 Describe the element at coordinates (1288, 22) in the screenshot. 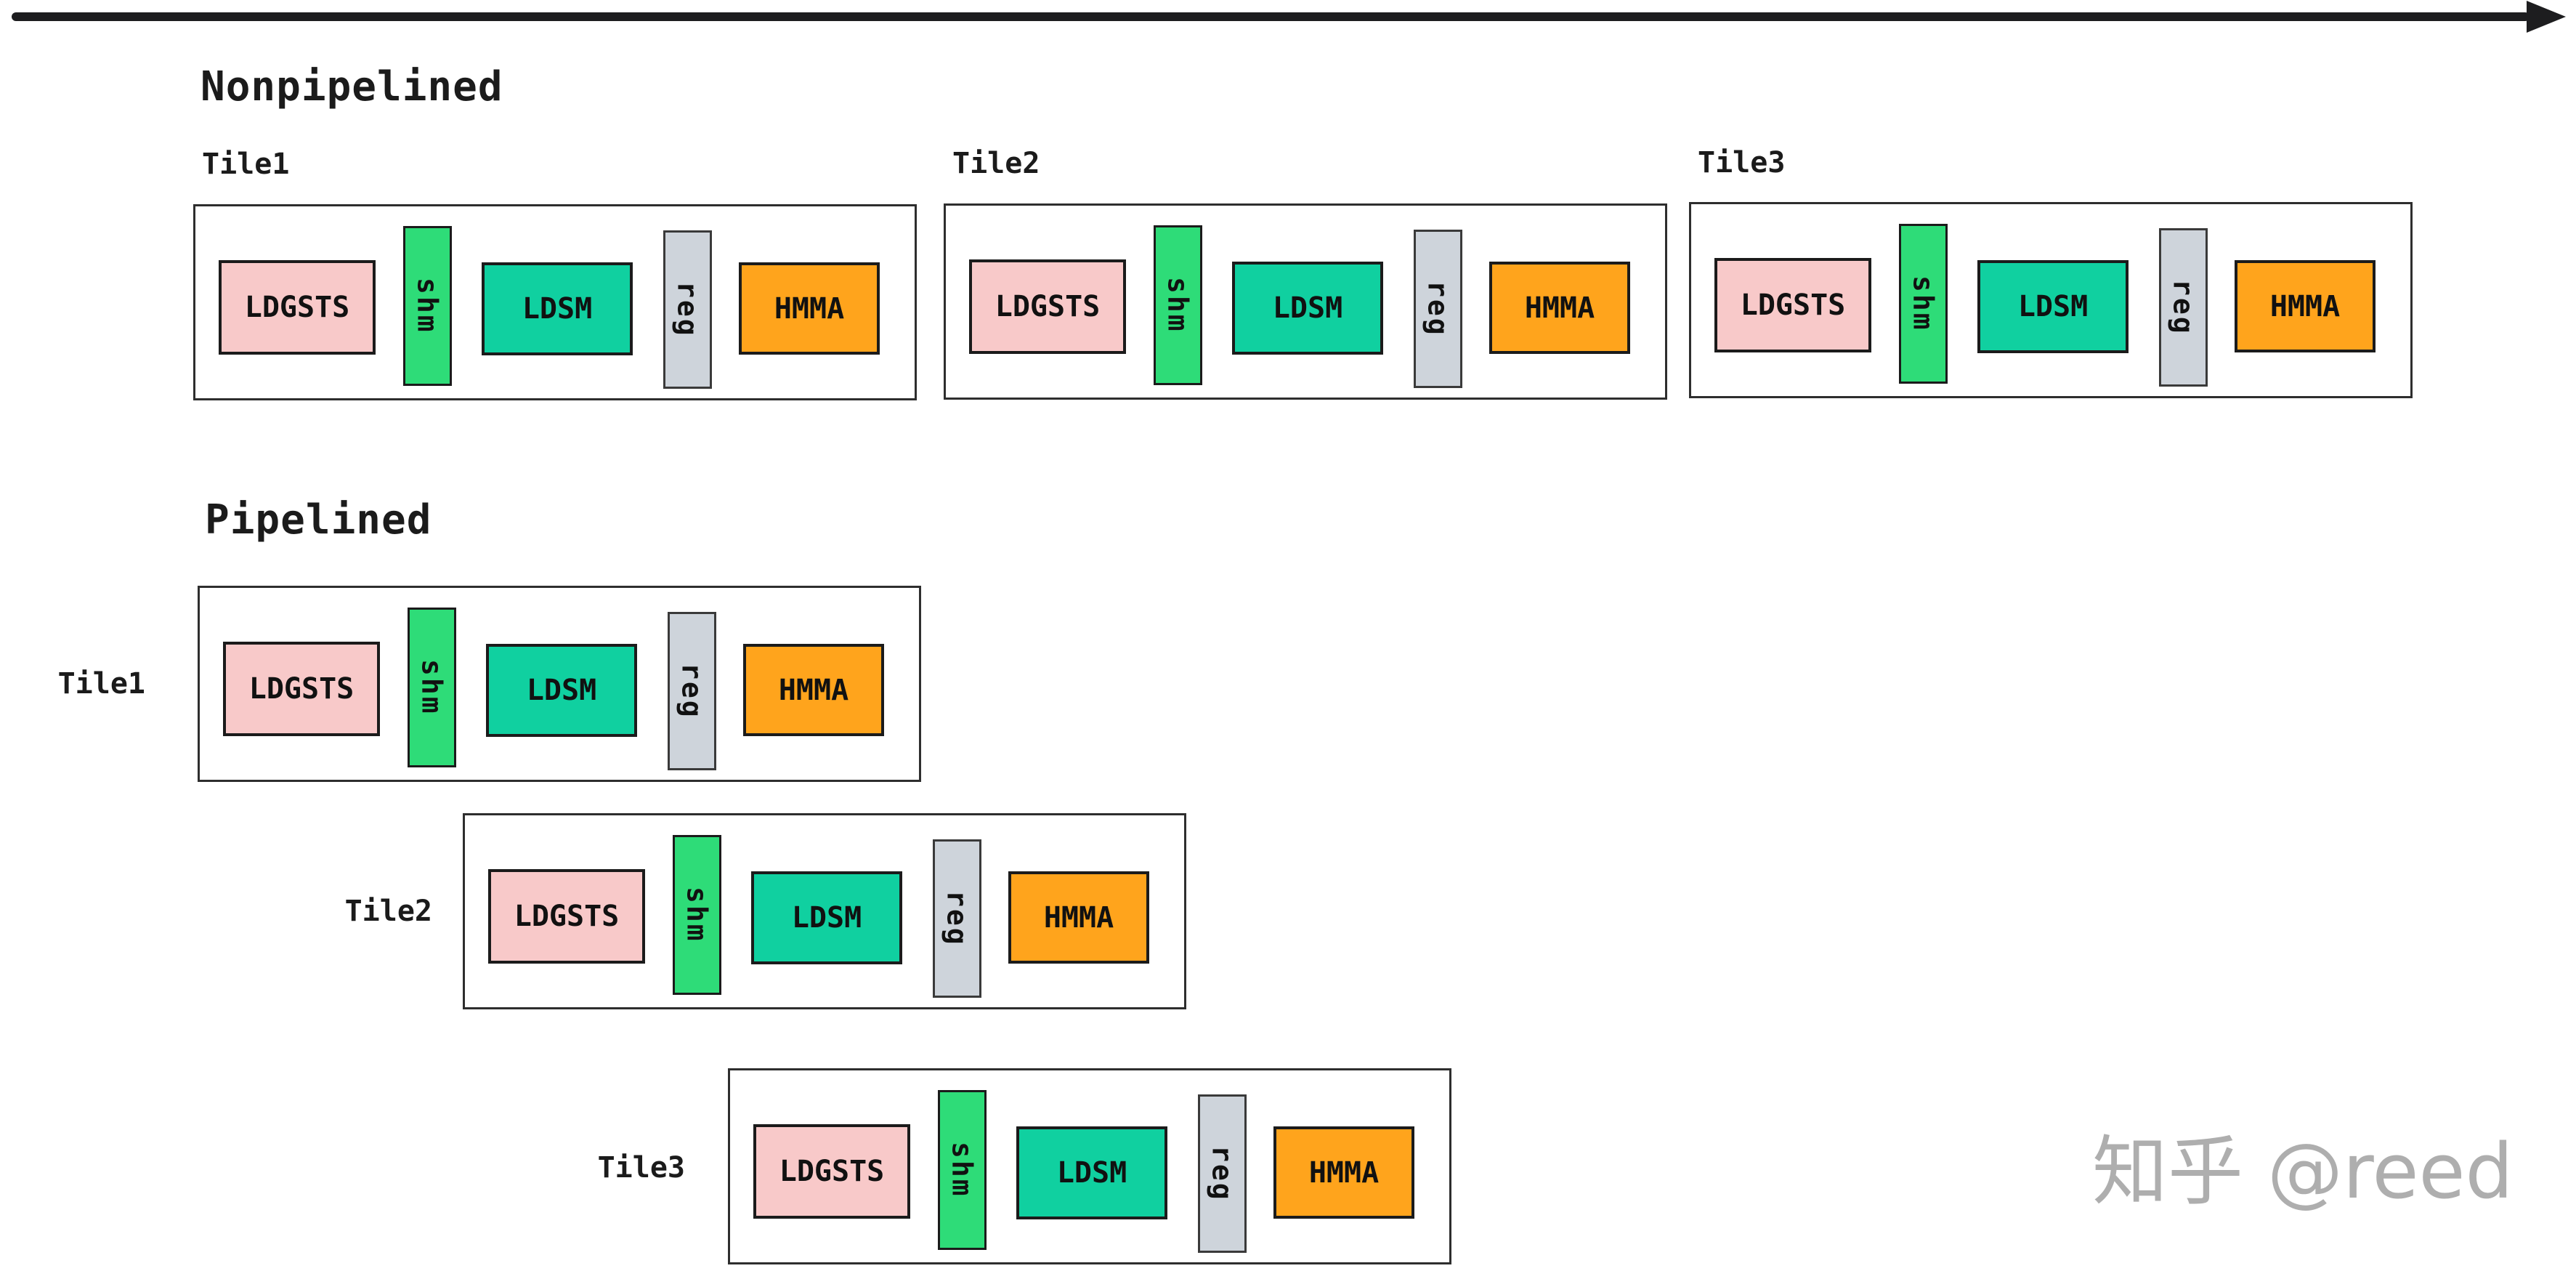

I see `timeline-arrow` at that location.